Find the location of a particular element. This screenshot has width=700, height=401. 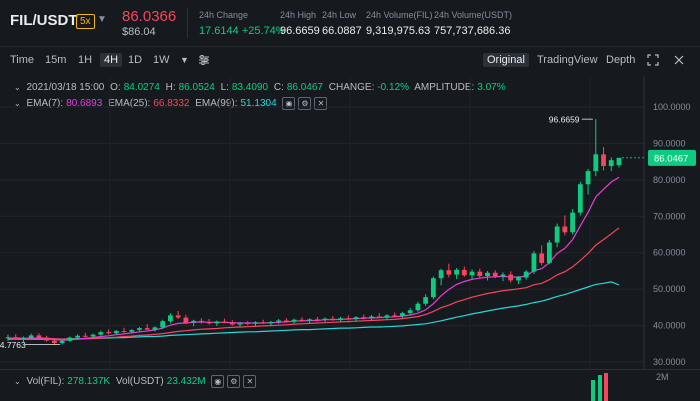

volume-axis-label: 2M is located at coordinates (662, 377).